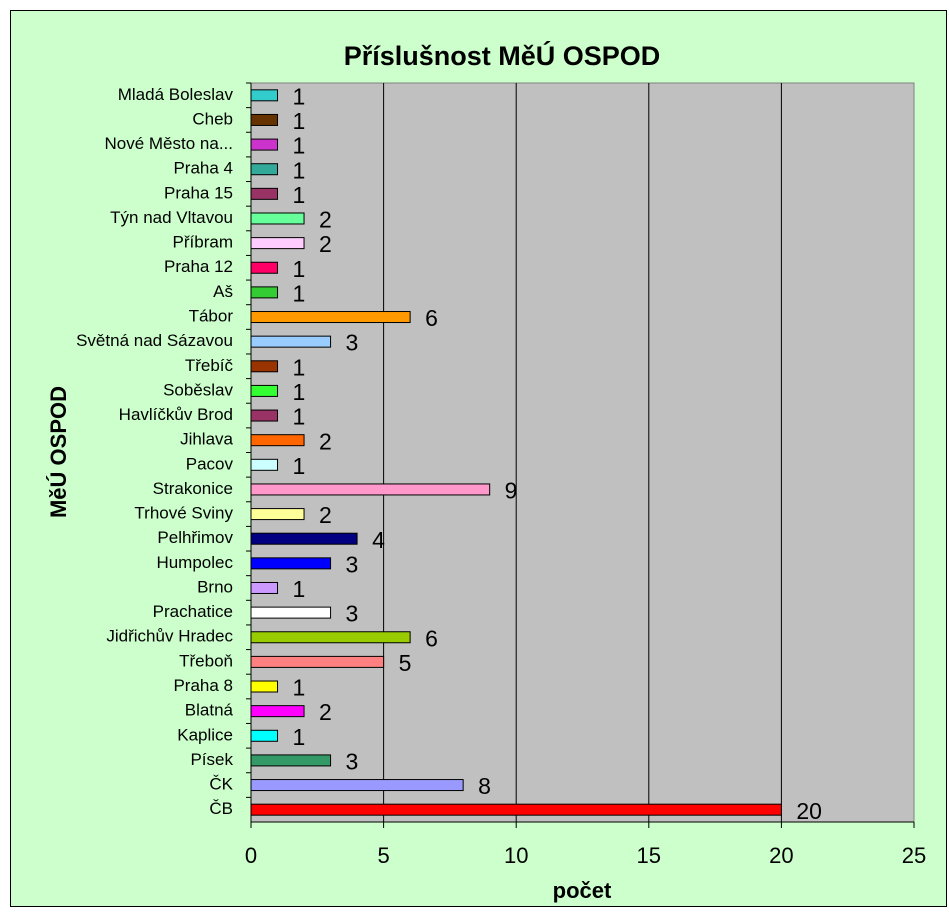  I want to click on y-tick-label: Praha 12, so click(198, 266).